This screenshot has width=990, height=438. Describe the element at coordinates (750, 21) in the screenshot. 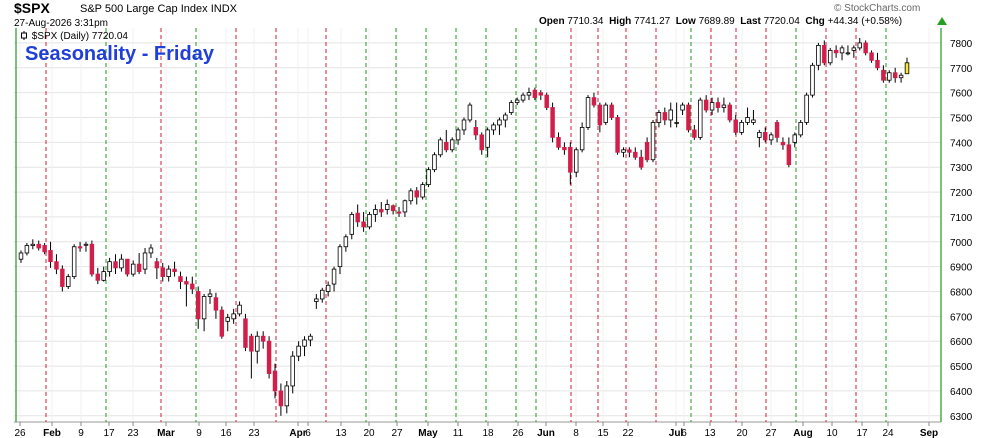

I see `last-label: Last` at that location.